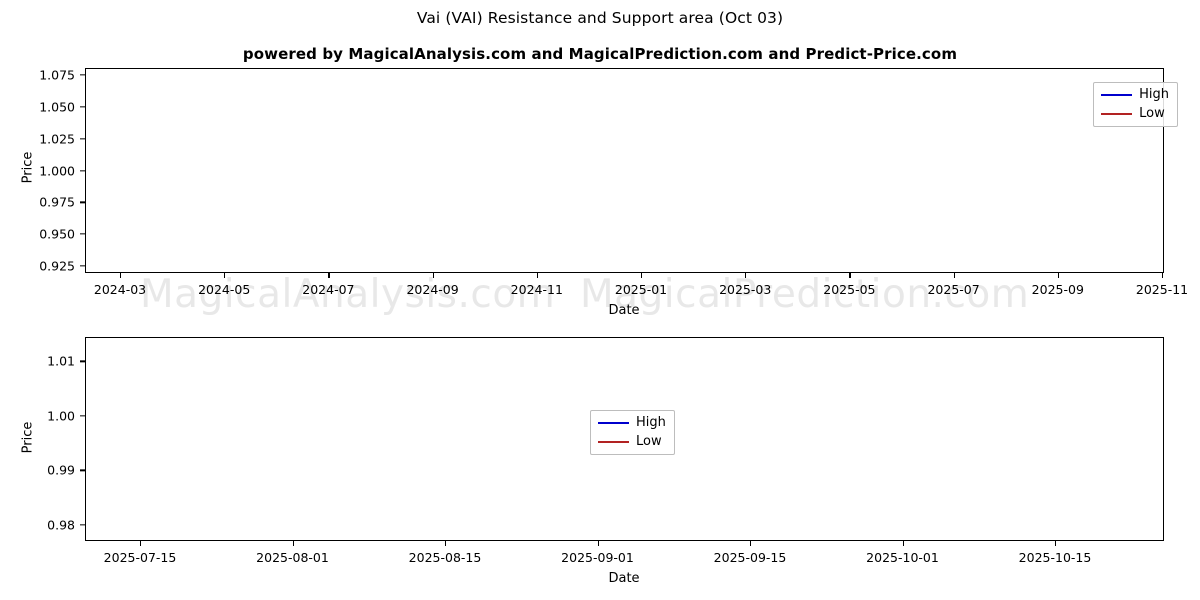 This screenshot has height=600, width=1200. I want to click on y-tick-label: 0.950, so click(57, 234).